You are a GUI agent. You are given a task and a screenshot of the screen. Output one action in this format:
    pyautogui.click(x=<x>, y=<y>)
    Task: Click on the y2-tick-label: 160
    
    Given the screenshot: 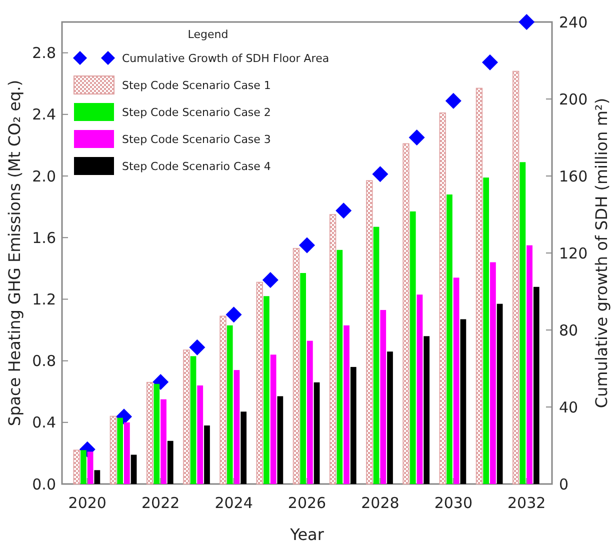 What is the action you would take?
    pyautogui.click(x=573, y=176)
    